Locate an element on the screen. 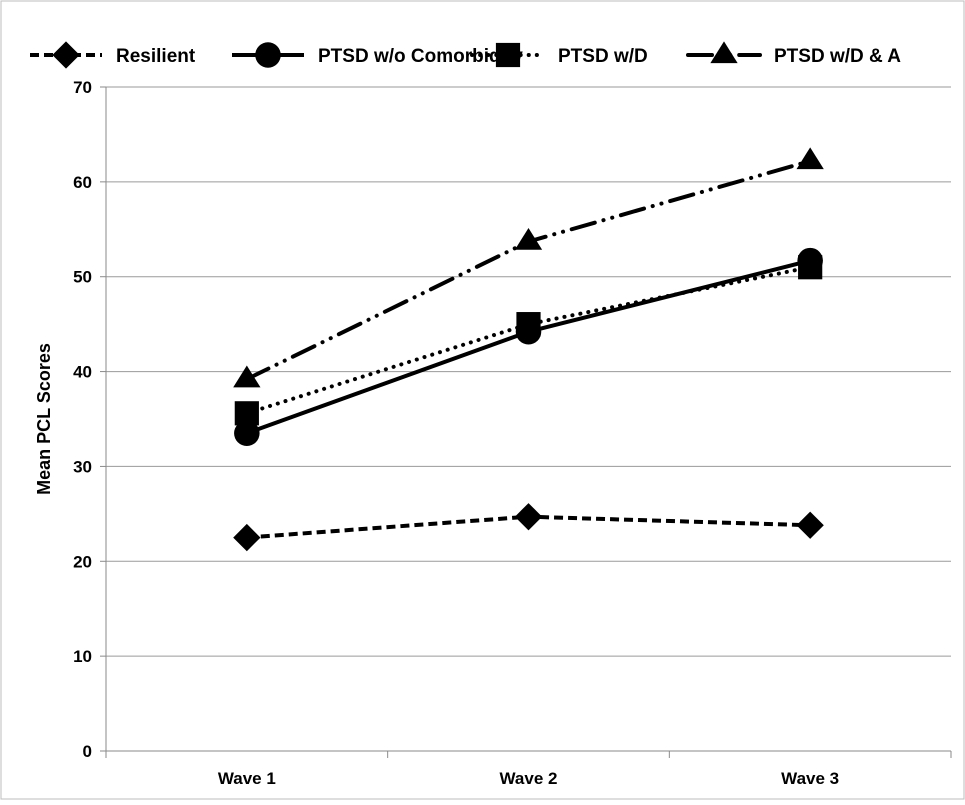  legend-label-ptsd-w-d-a: PTSD w/D & A is located at coordinates (837, 56).